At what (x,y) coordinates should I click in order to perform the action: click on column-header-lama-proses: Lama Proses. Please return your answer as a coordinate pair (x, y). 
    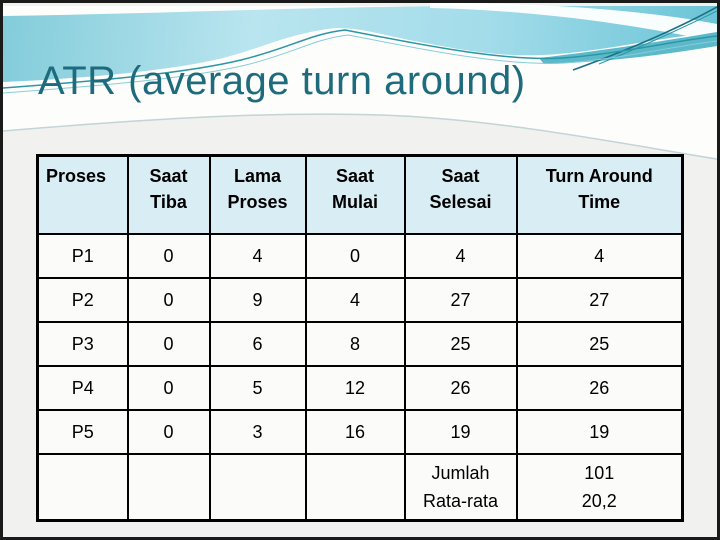
    Looking at the image, I should click on (257, 194).